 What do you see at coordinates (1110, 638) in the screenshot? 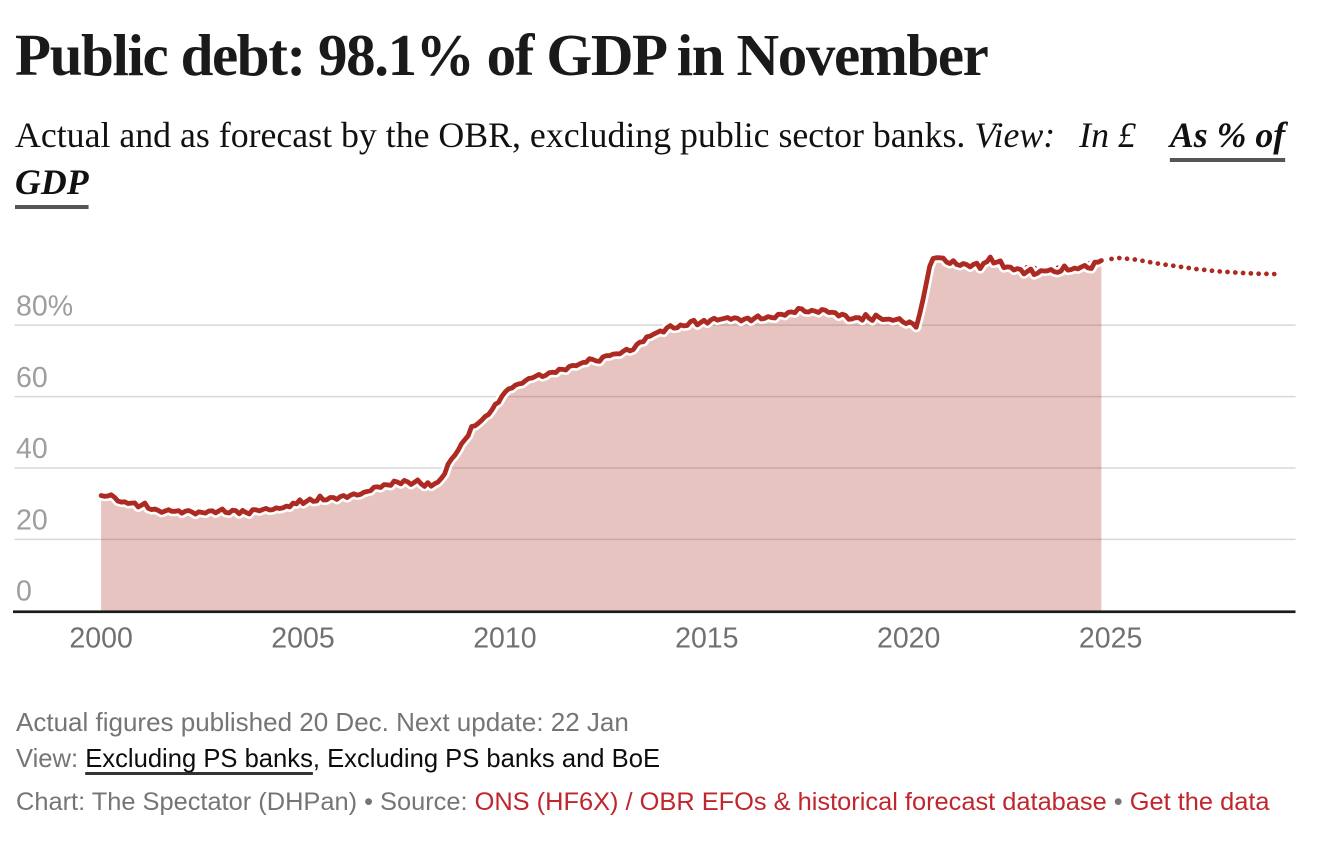
I see `svg-text: 2025` at bounding box center [1110, 638].